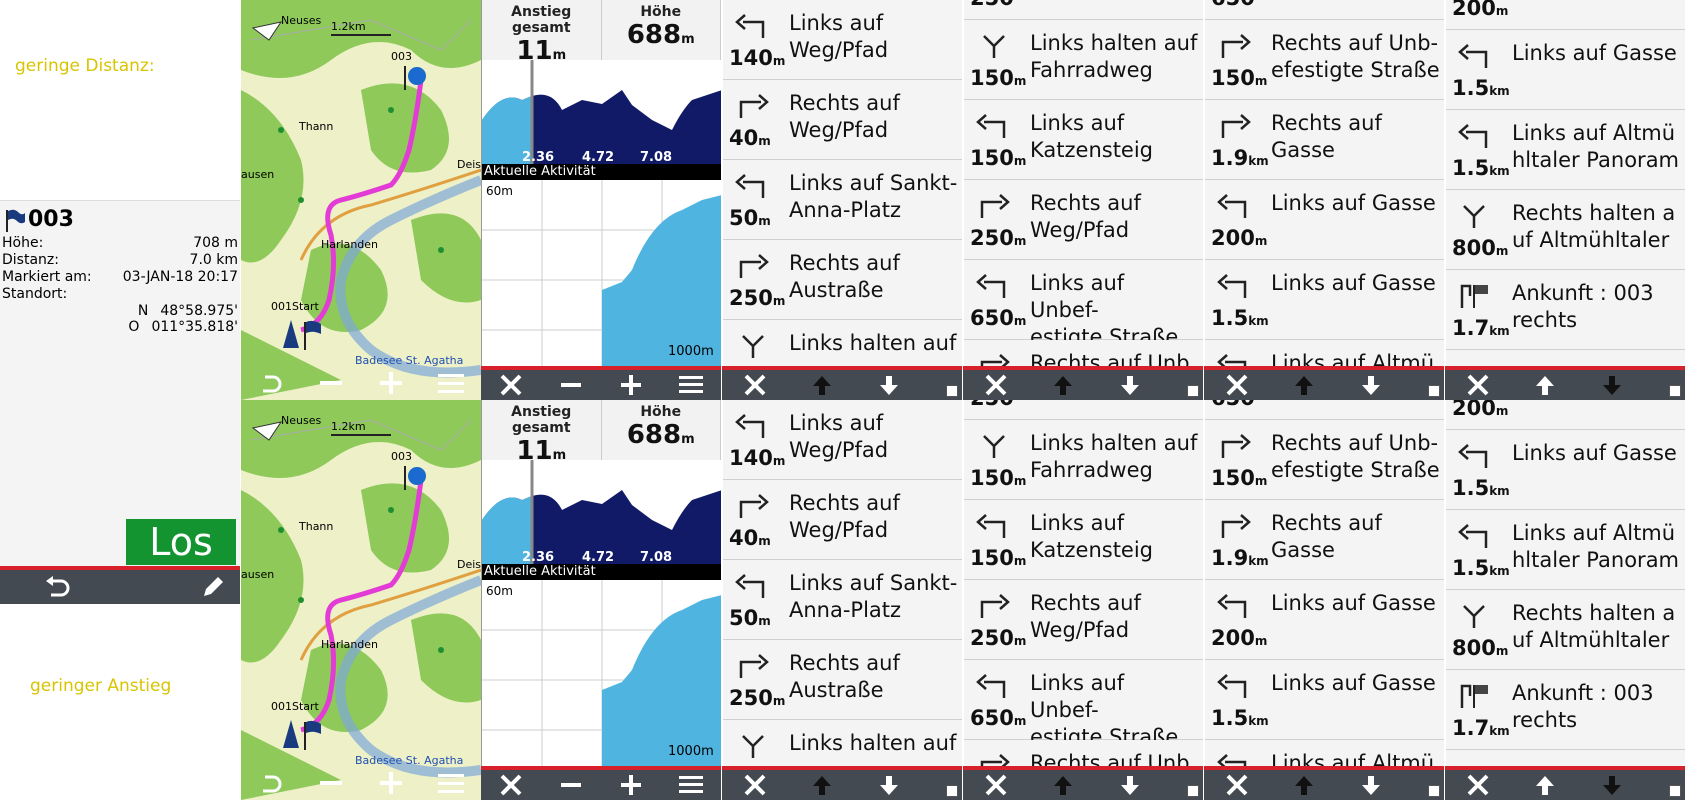 Image resolution: width=1700 pixels, height=800 pixels. I want to click on go-button: Los, so click(181, 542).